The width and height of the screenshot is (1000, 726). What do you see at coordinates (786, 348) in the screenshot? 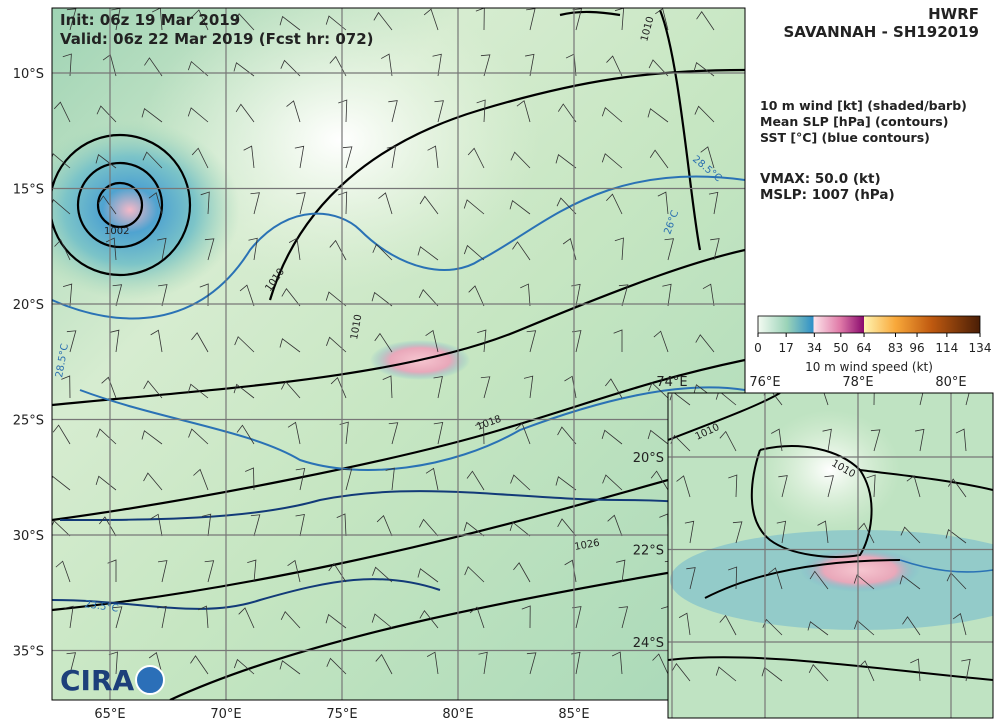
I see `colorbar-tick-label: 17` at bounding box center [786, 348].